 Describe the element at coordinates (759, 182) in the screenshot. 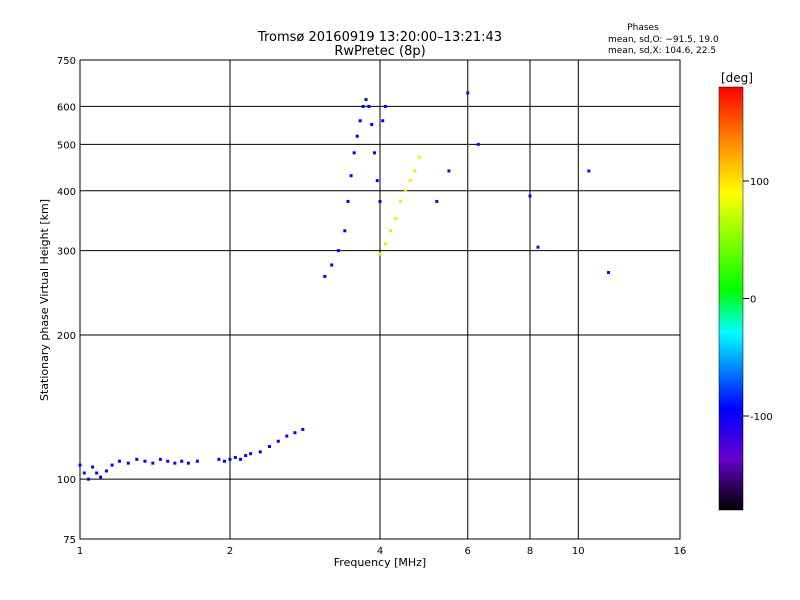

I see `colorbar-tick-label: 100` at that location.